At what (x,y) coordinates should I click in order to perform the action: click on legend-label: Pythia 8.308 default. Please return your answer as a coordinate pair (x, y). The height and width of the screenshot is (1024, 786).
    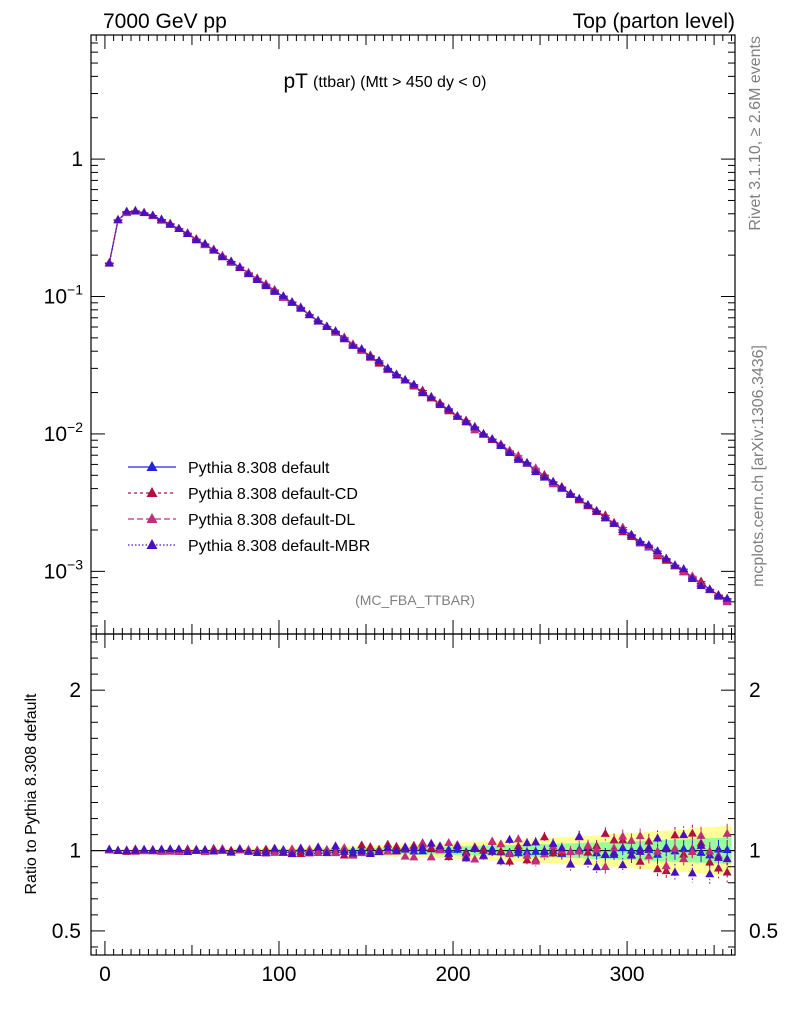
    Looking at the image, I should click on (259, 468).